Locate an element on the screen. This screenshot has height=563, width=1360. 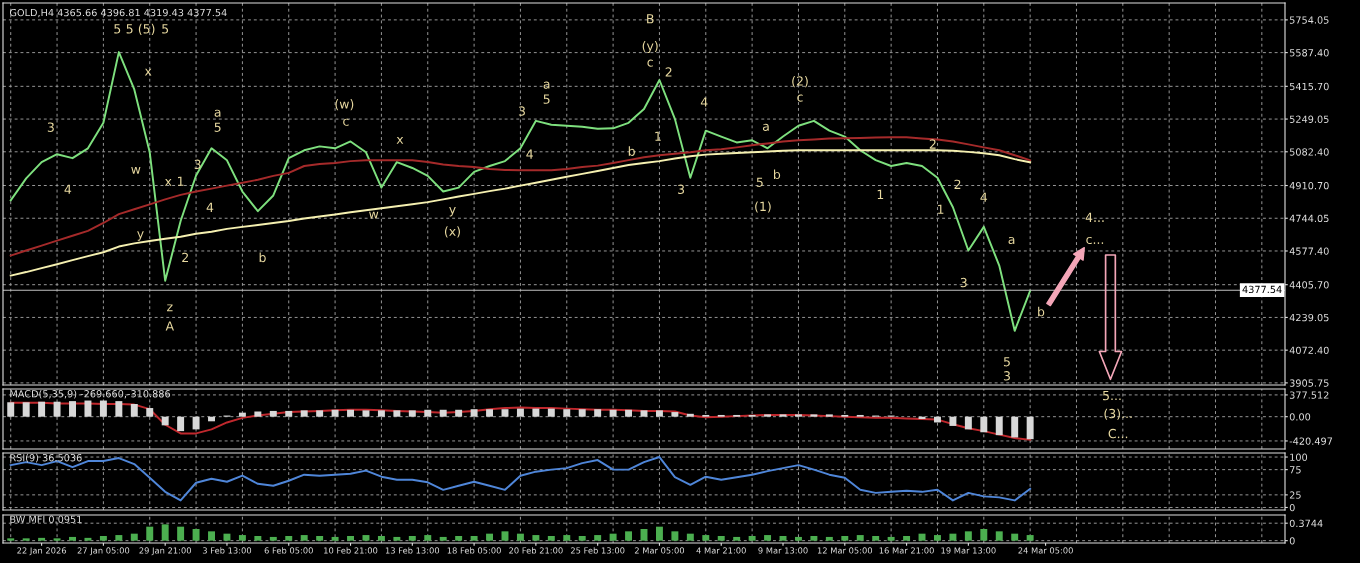
x-tick-label: 20 Feb 21:00 is located at coordinates (536, 550).